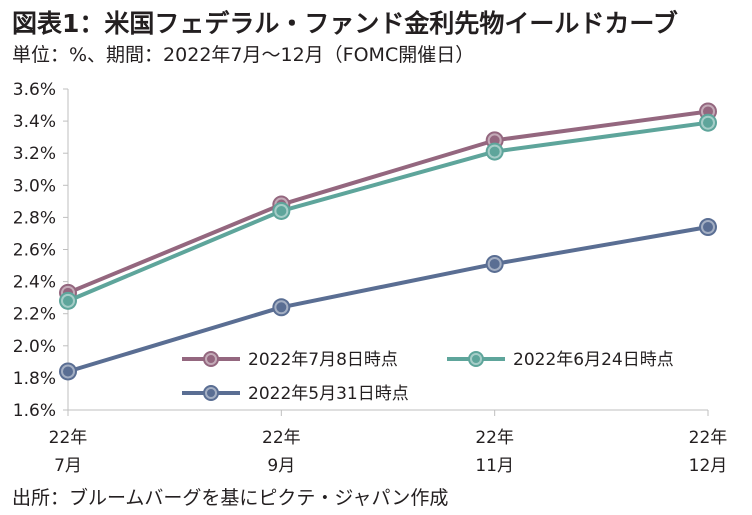 This screenshot has width=752, height=515. Describe the element at coordinates (34, 347) in the screenshot. I see `y-tick-label: 2.0%` at that location.